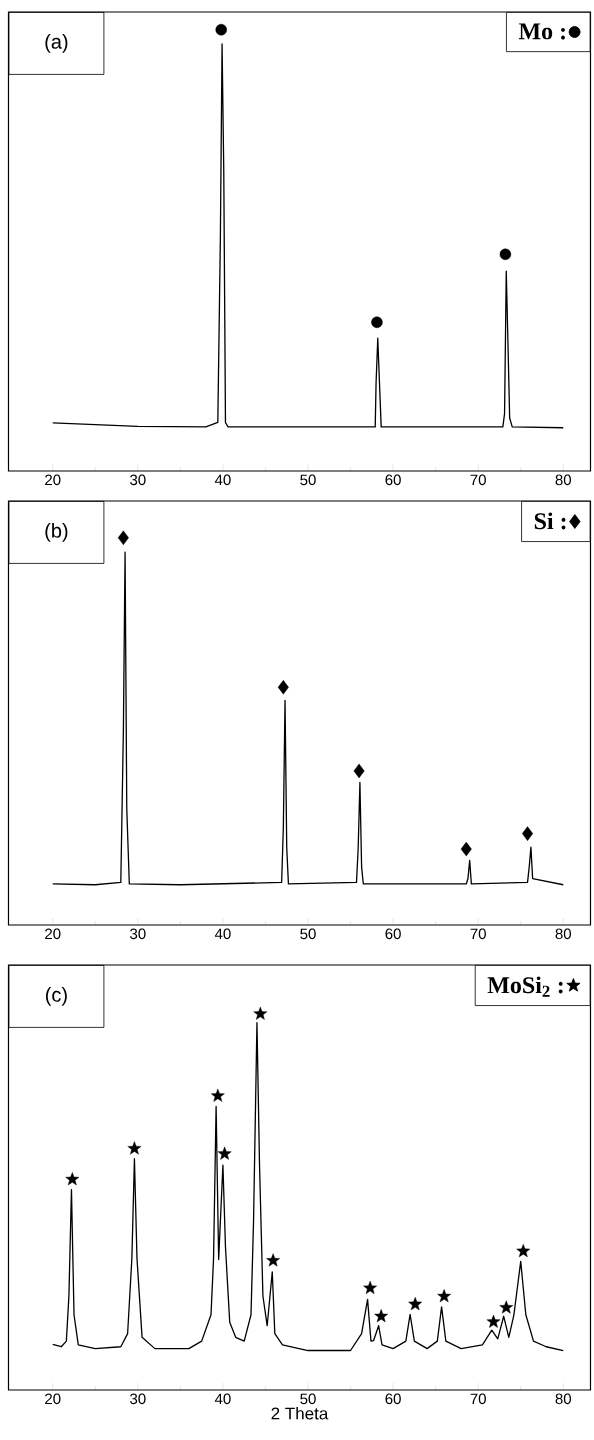 The width and height of the screenshot is (594, 1440). Describe the element at coordinates (56, 532) in the screenshot. I see `annotation: (b)` at that location.